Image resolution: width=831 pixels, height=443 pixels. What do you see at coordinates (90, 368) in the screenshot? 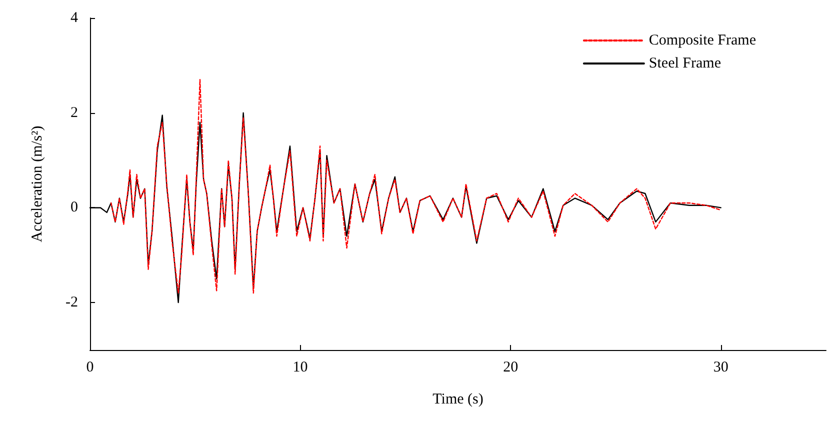
I see `x-tick-label: 0` at bounding box center [90, 368].